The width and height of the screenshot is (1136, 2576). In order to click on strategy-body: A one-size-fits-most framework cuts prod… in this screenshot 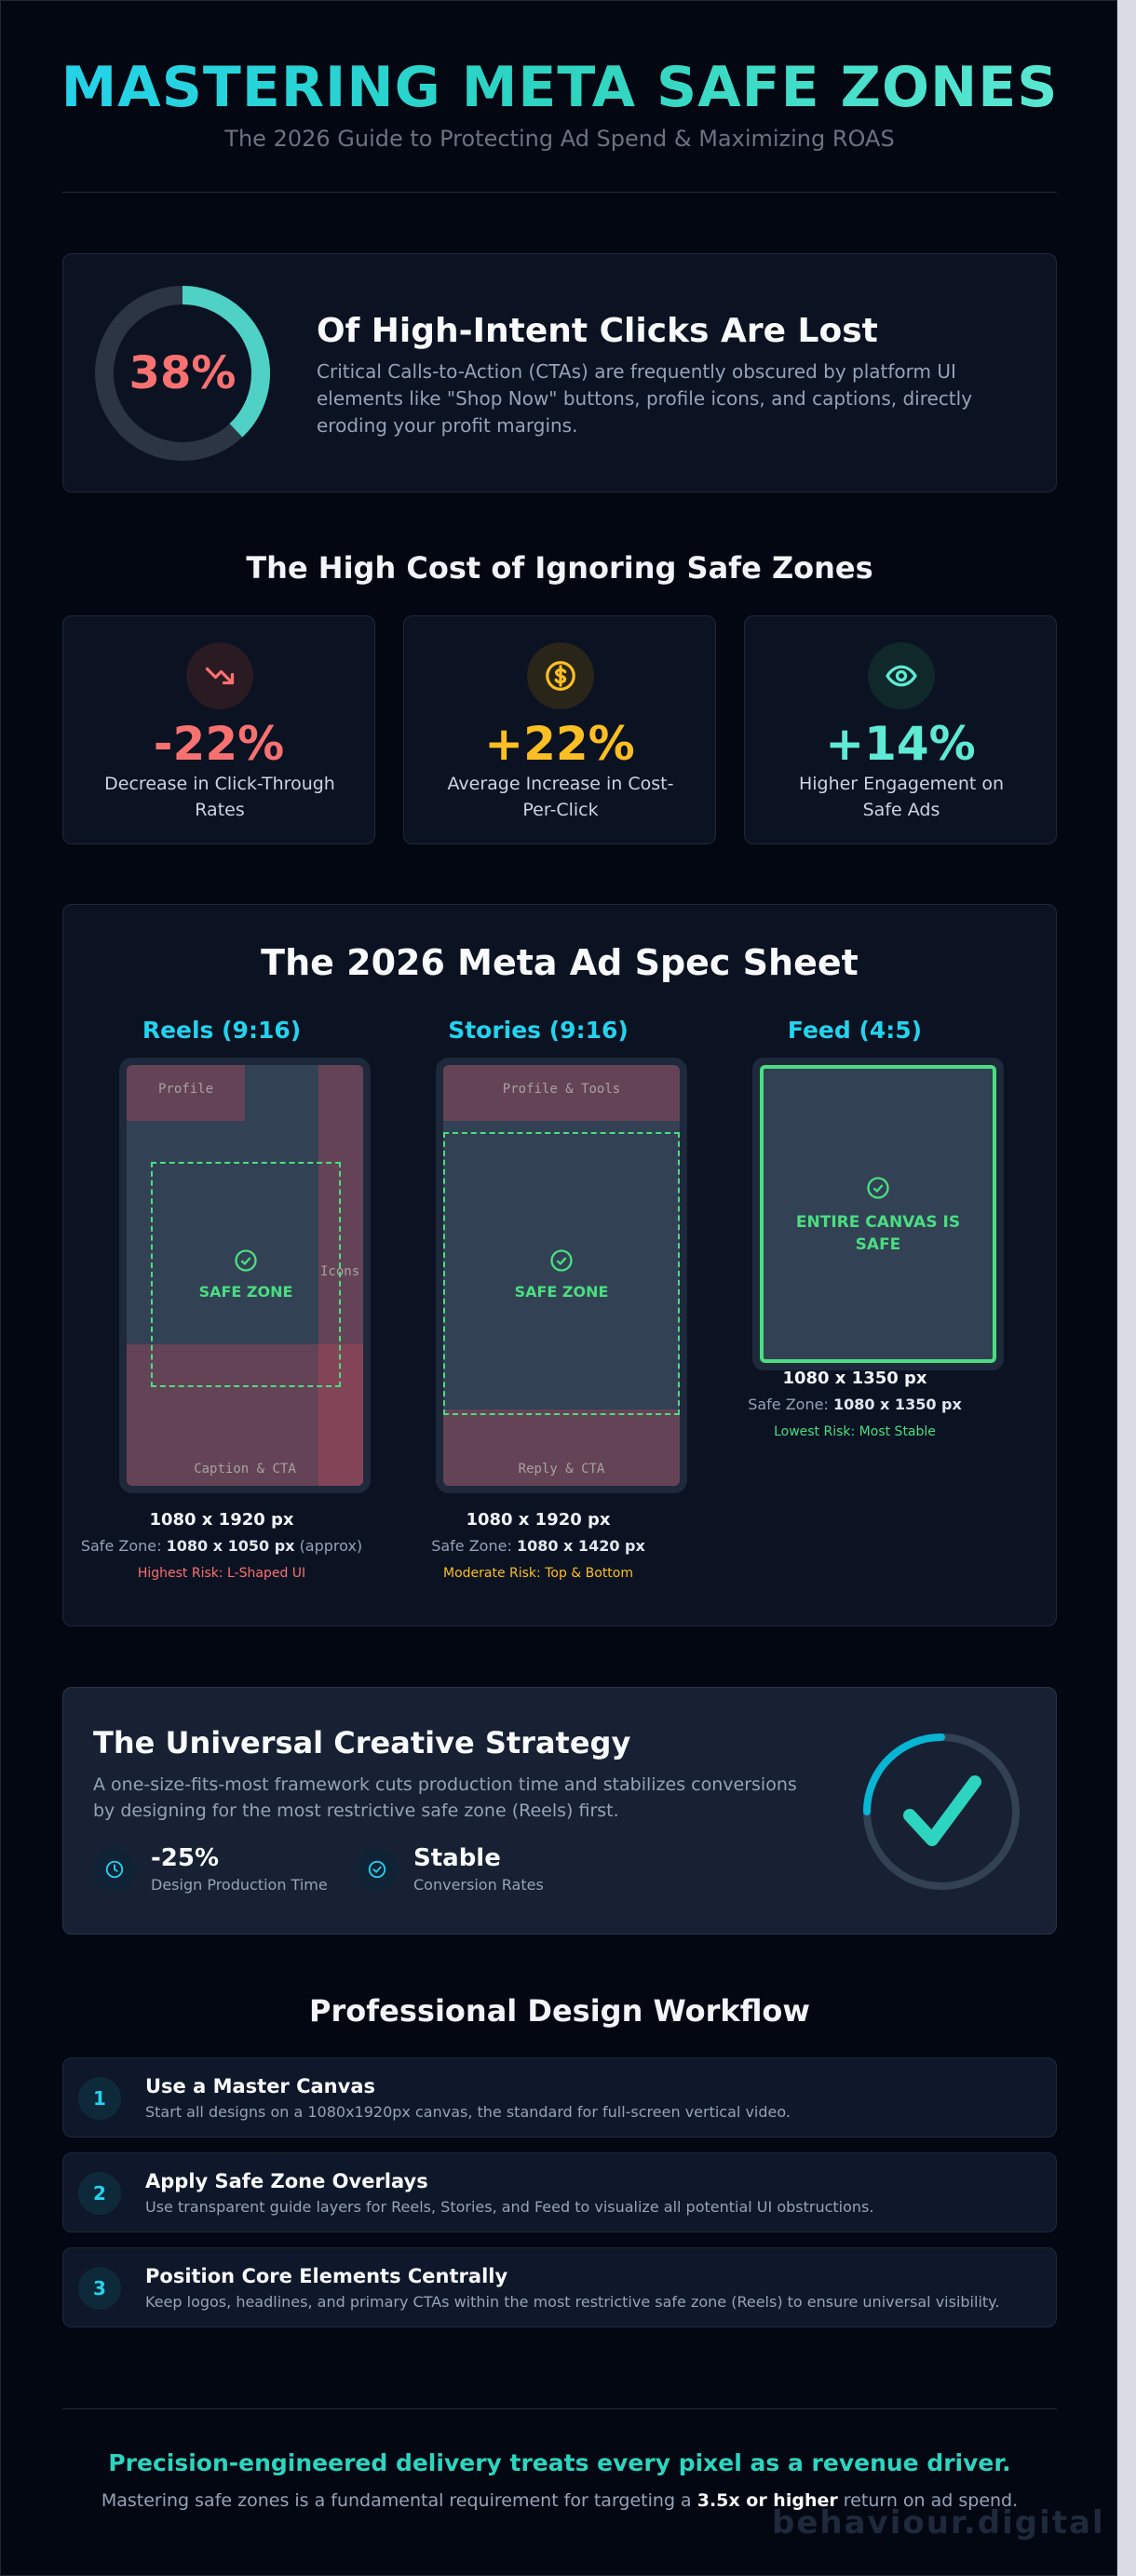, I will do `click(445, 1797)`.